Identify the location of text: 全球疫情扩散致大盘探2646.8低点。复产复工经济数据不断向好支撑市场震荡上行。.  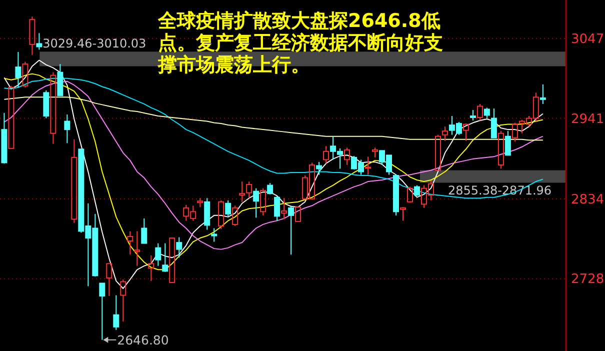
(300, 43).